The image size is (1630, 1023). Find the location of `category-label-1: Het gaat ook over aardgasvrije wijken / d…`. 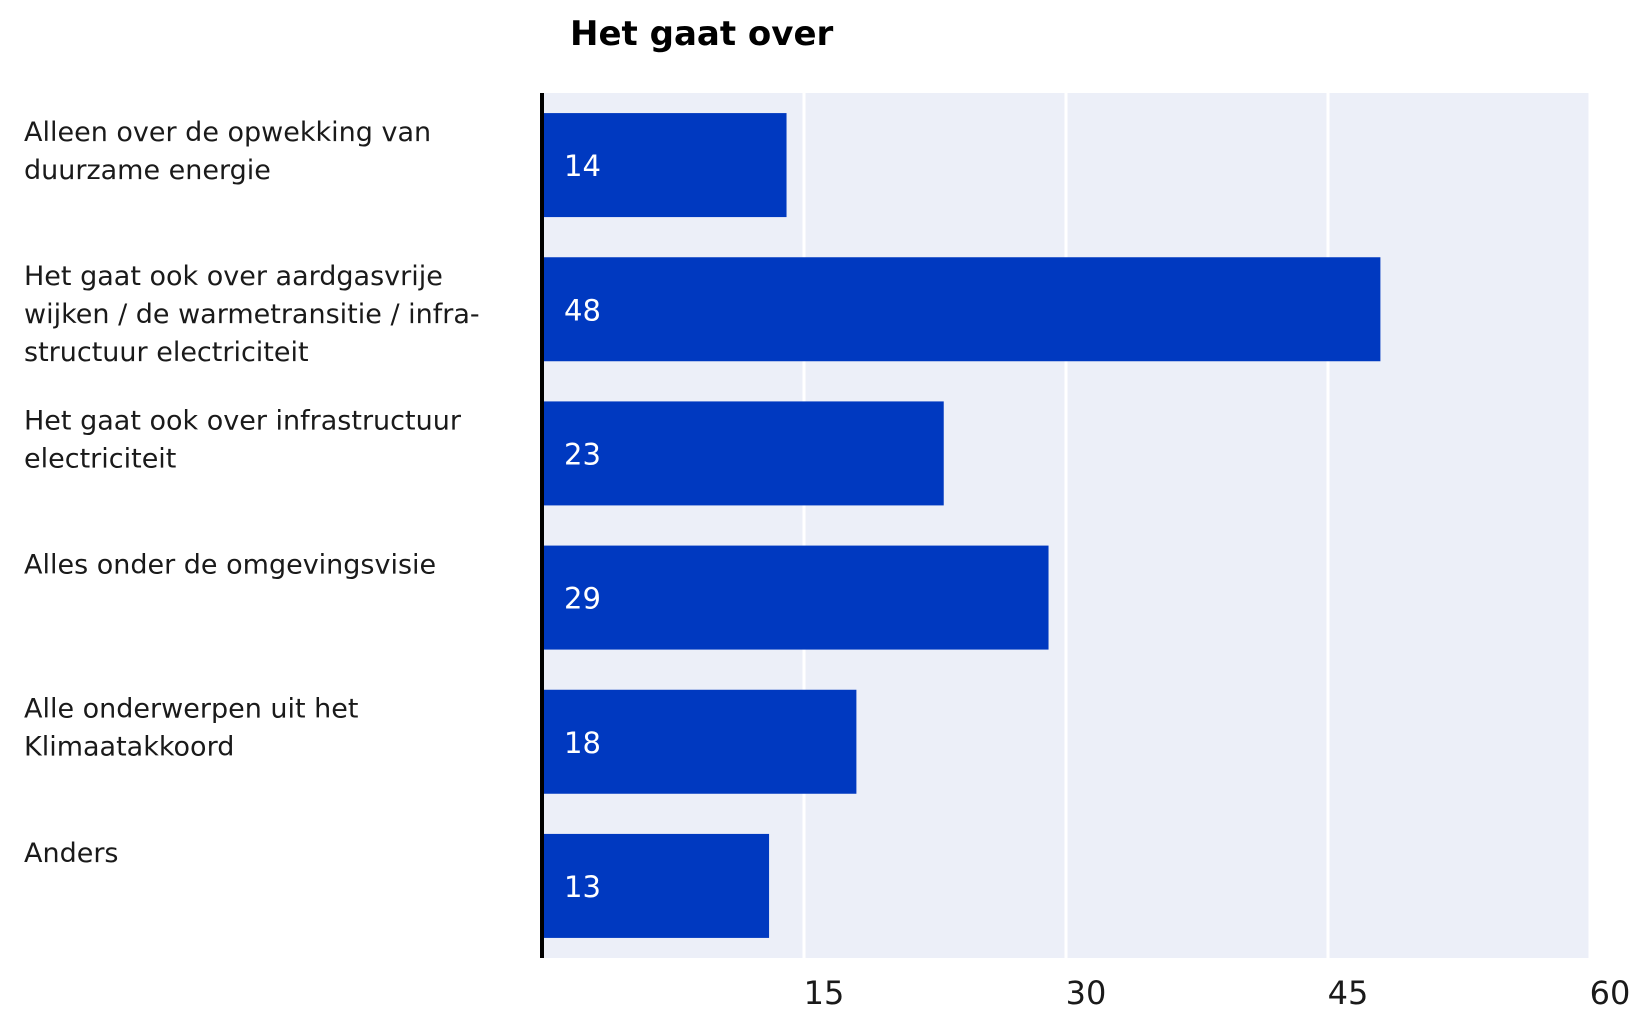

category-label-1: Het gaat ook over aardgasvrije wijken / d… is located at coordinates (252, 314).